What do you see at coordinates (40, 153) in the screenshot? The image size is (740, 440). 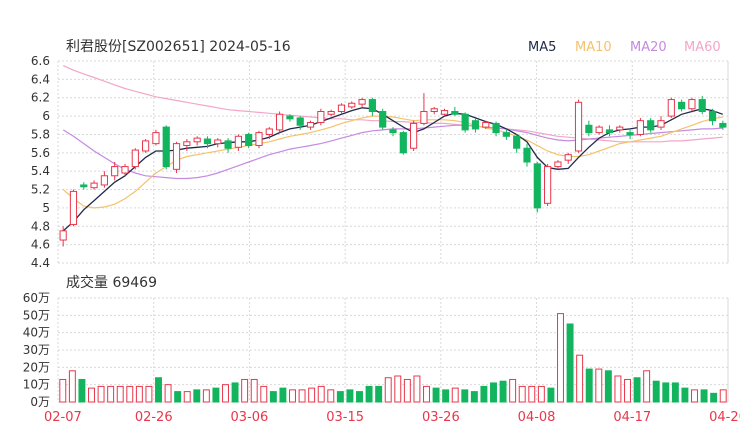 I see `price-tick-label: 5.6` at bounding box center [40, 153].